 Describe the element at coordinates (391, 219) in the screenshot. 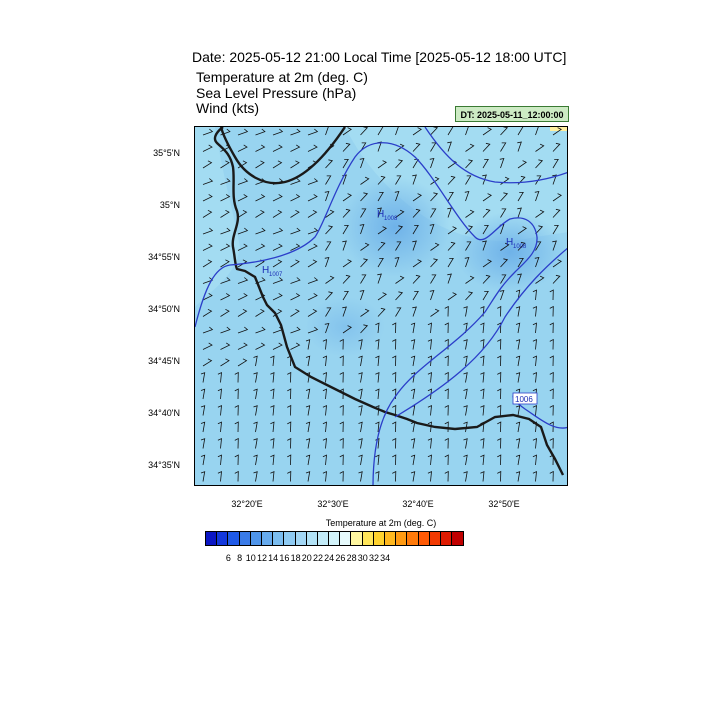

I see `high-pressure-value: 1008` at that location.